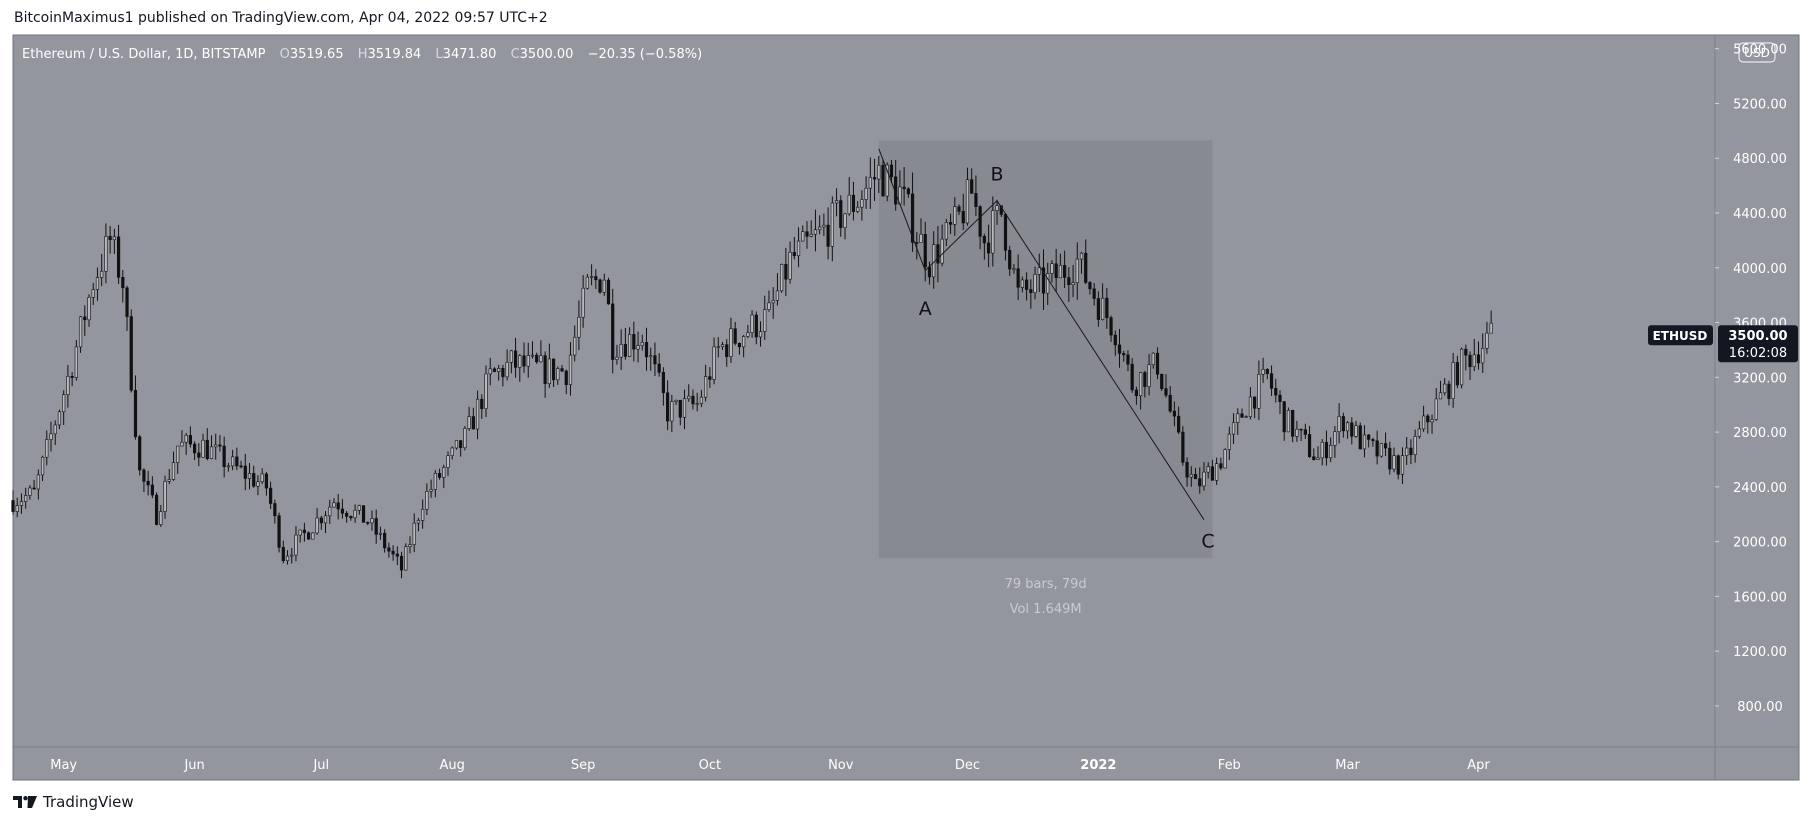  What do you see at coordinates (1758, 353) in the screenshot?
I see `countdown-tag: 16:02:08` at bounding box center [1758, 353].